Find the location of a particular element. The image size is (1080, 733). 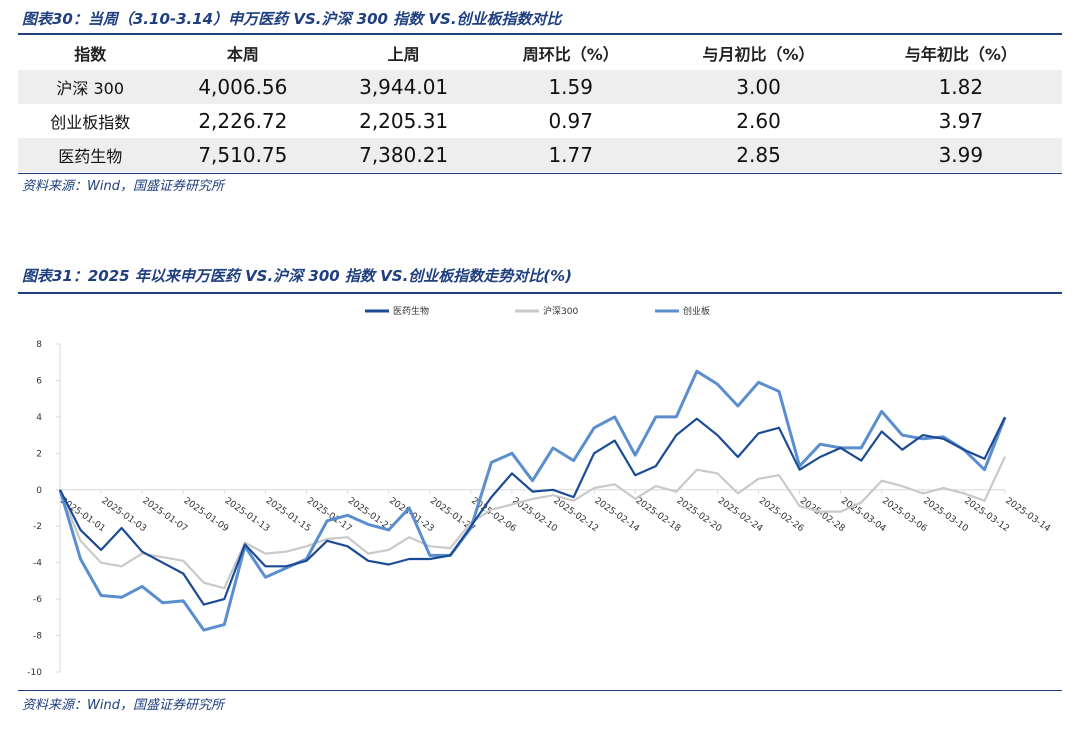

x-tick-label: 2025-01-15 is located at coordinates (288, 515).